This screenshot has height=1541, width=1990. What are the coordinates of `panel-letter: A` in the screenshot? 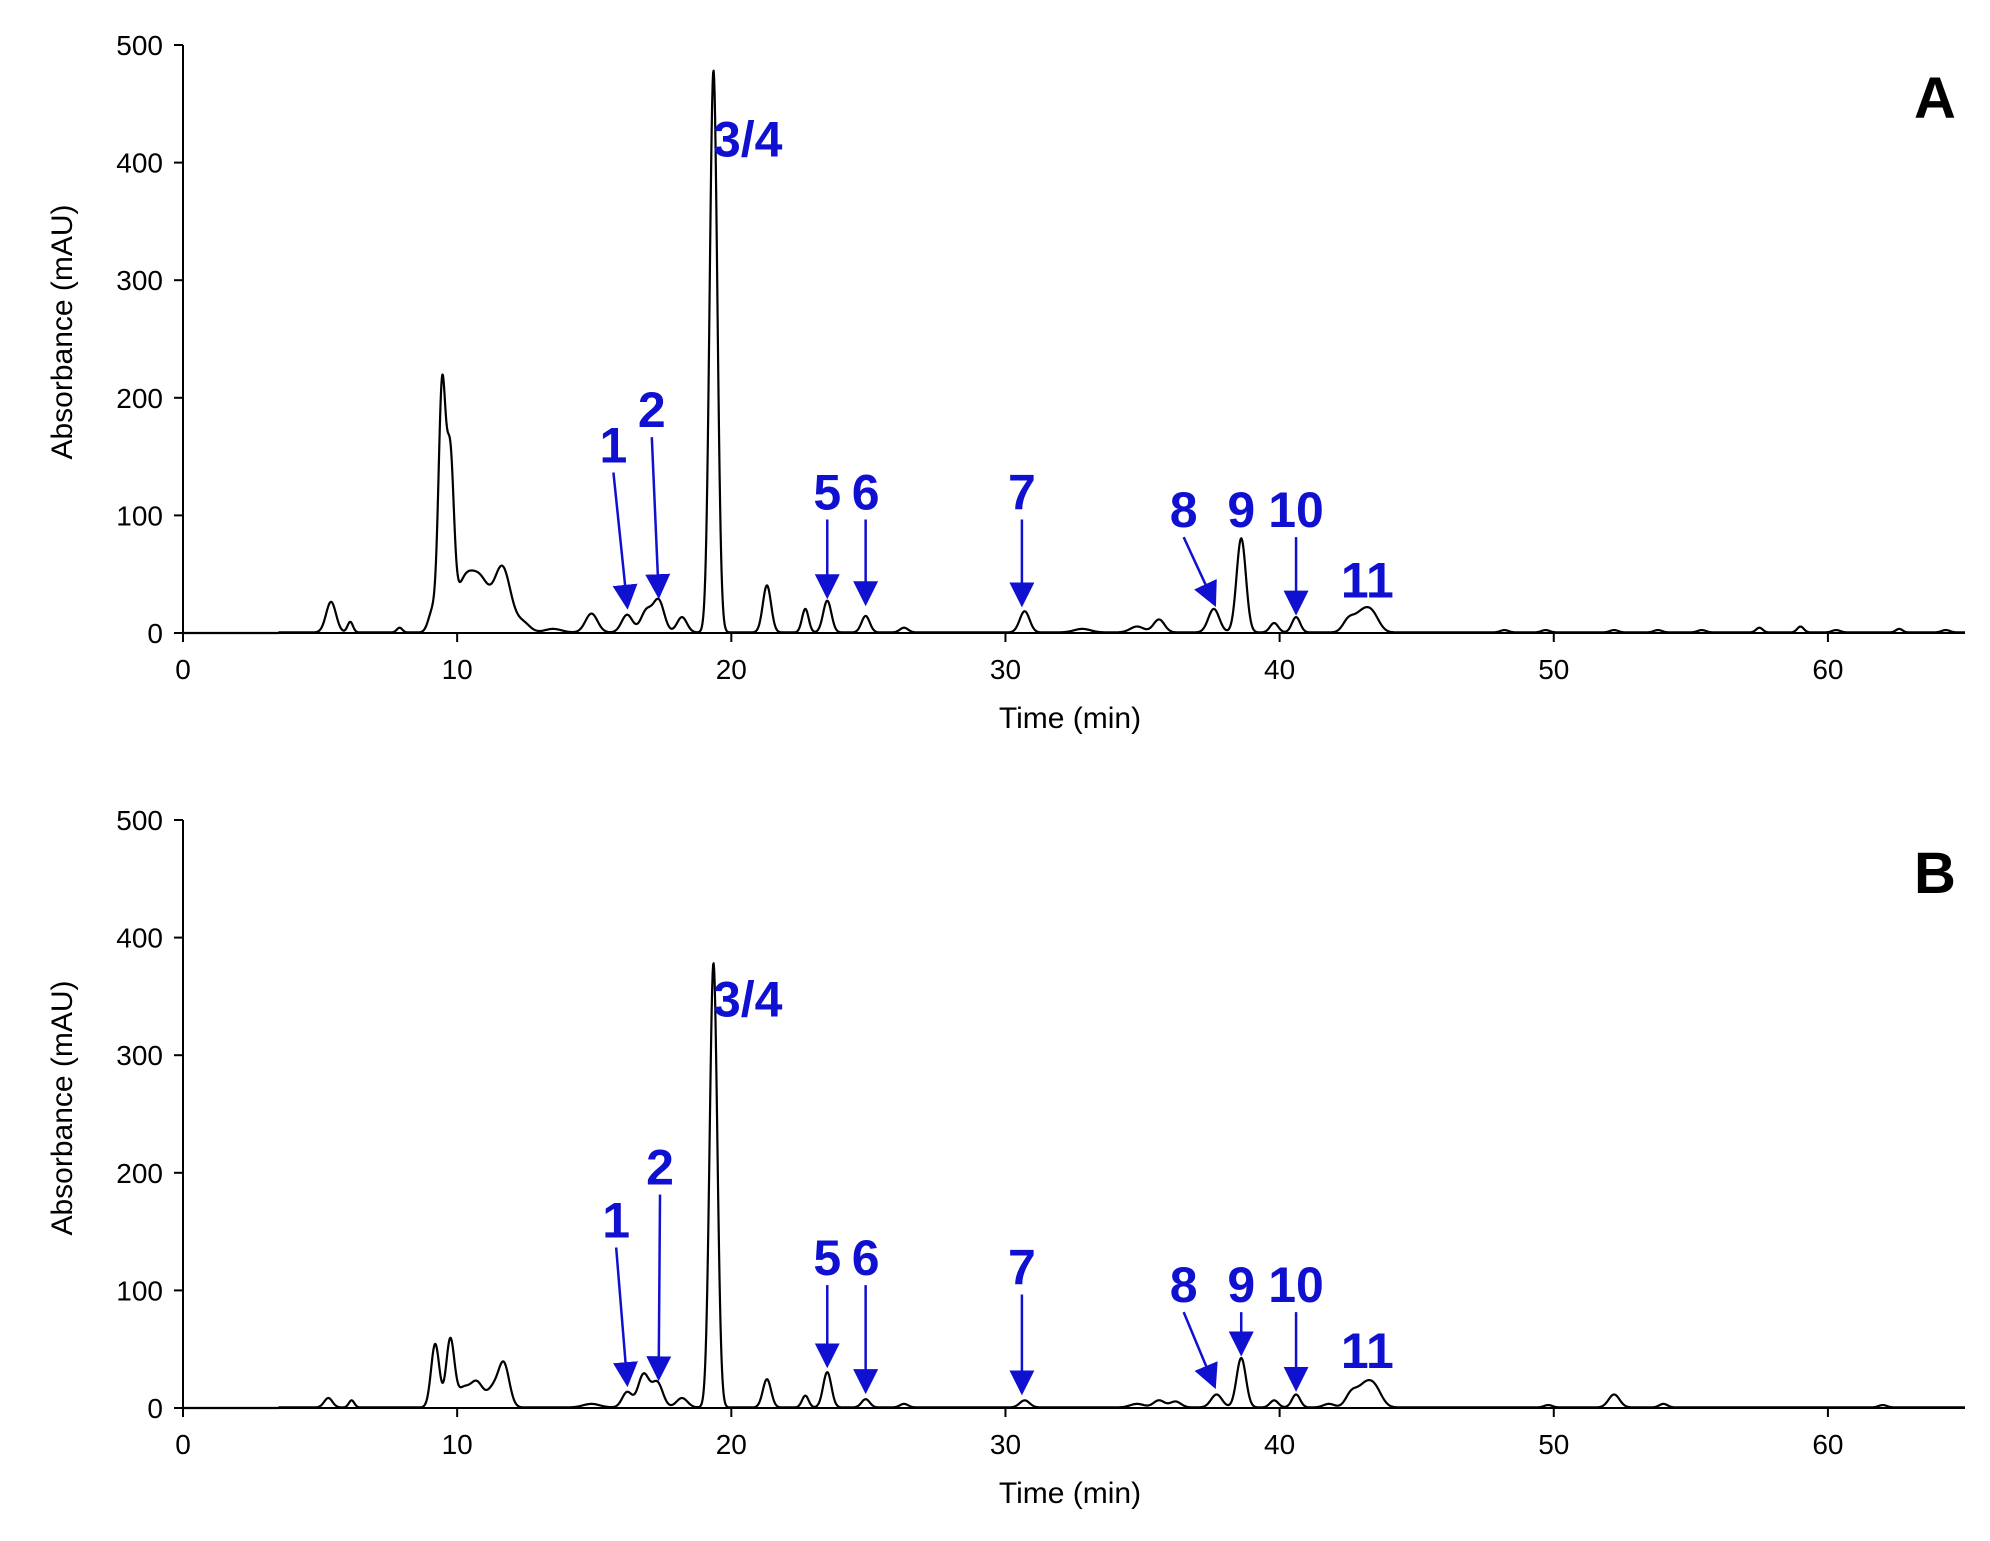 It's located at (1935, 98).